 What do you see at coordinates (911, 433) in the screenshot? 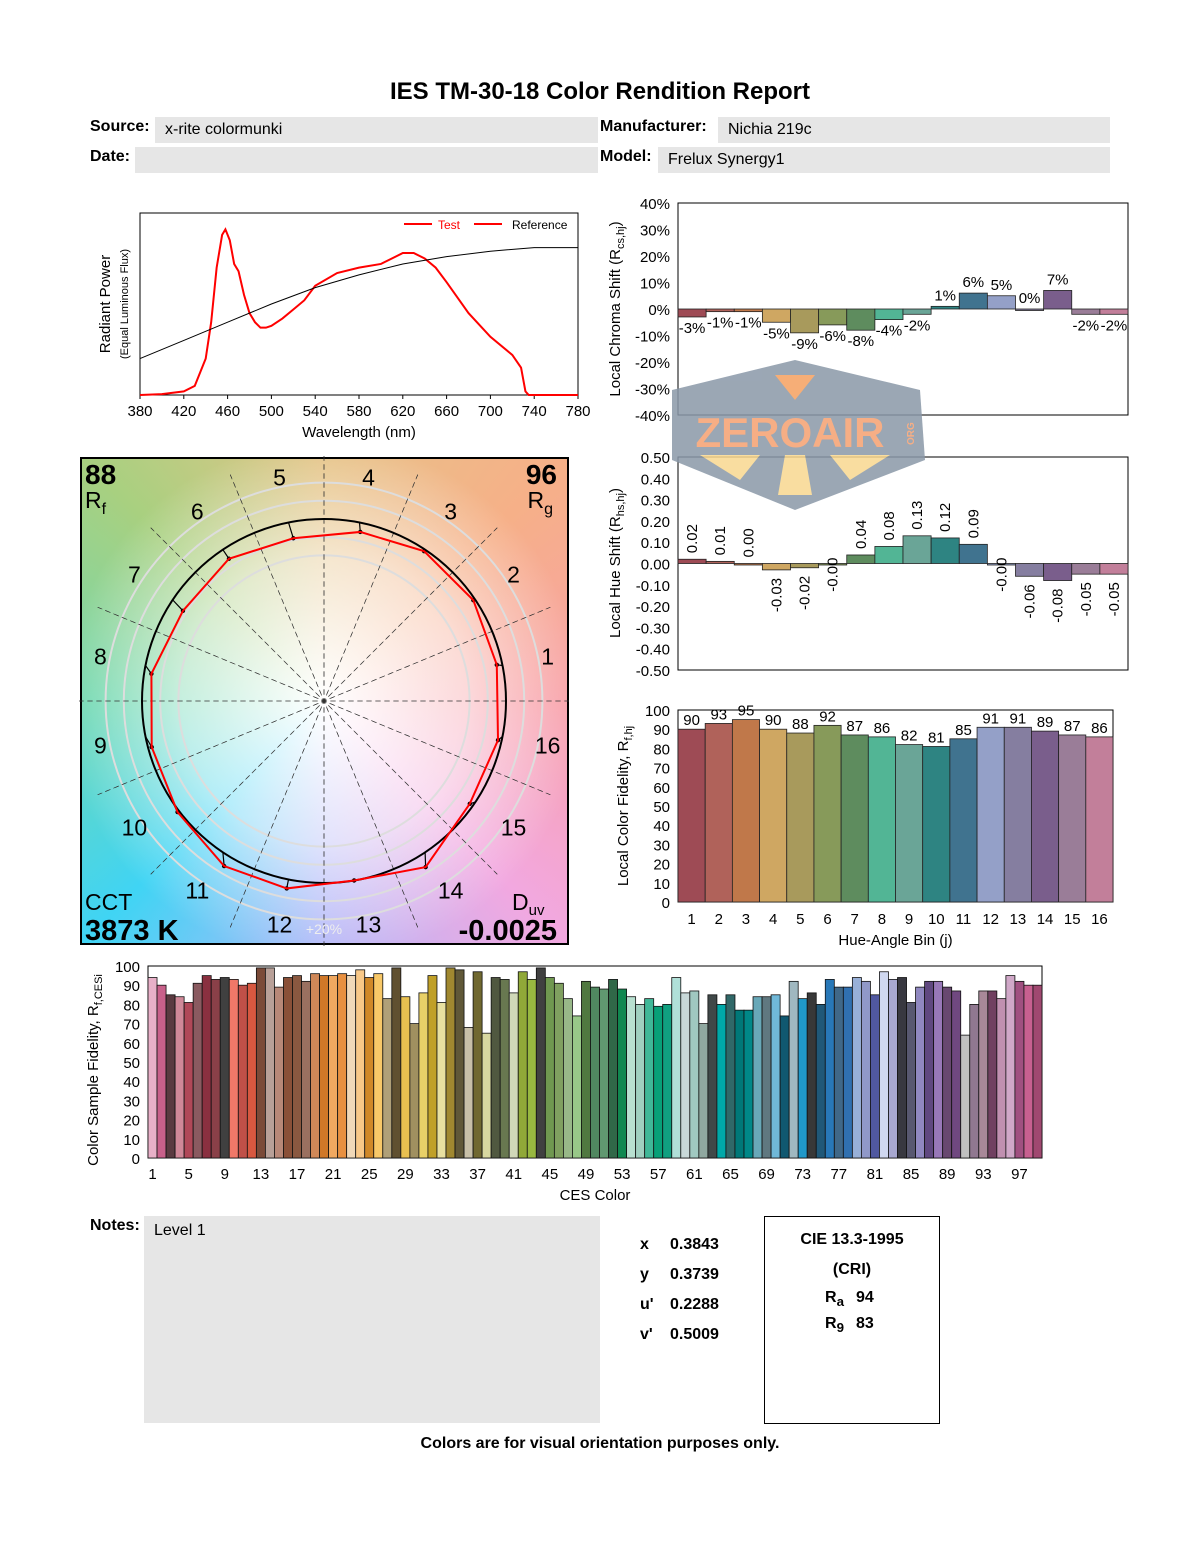
I see `watermark-suffix: ORG` at bounding box center [911, 433].